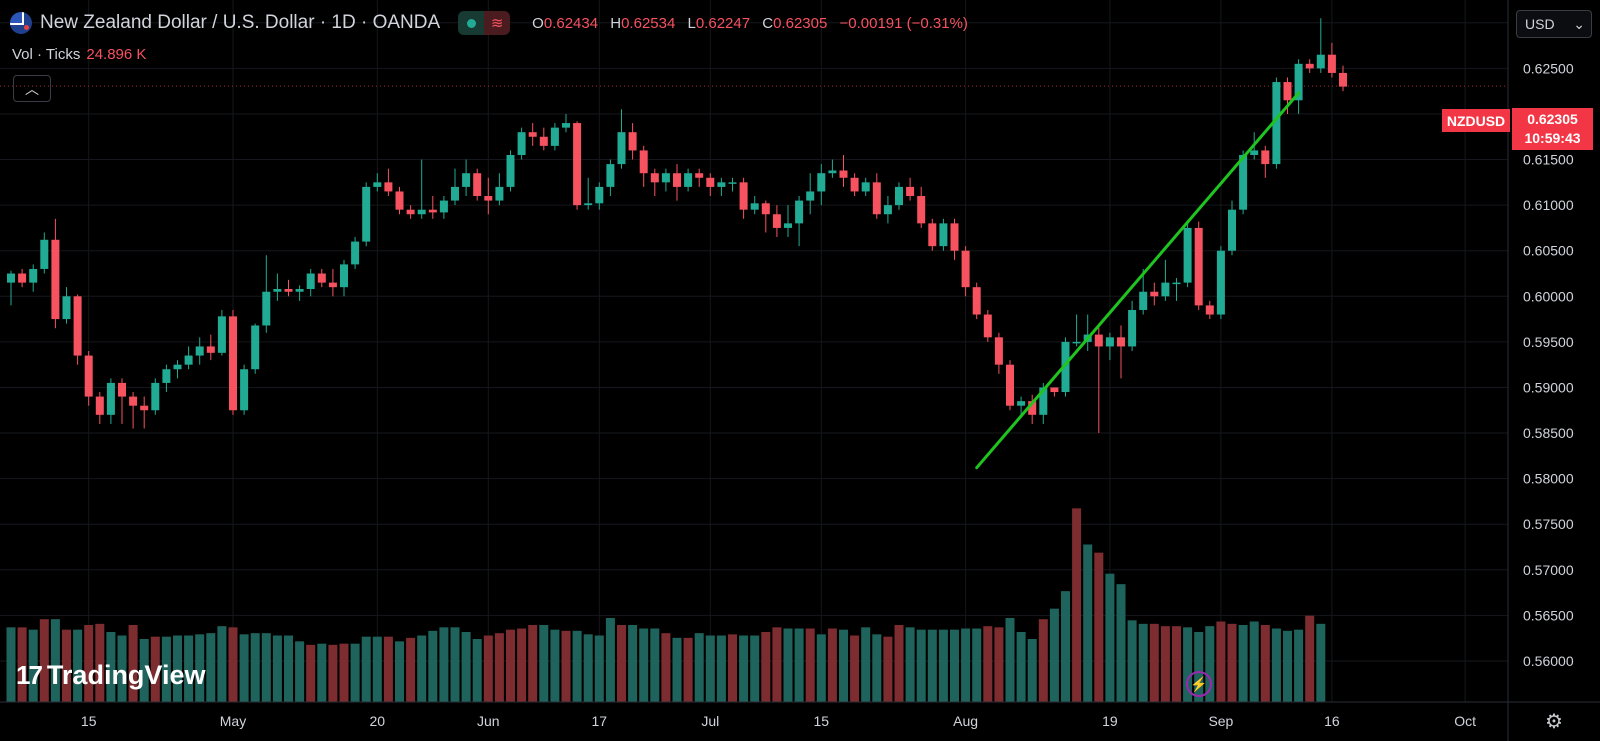 The width and height of the screenshot is (1600, 741). Describe the element at coordinates (1548, 479) in the screenshot. I see `price-tick-label: 0.58000` at that location.